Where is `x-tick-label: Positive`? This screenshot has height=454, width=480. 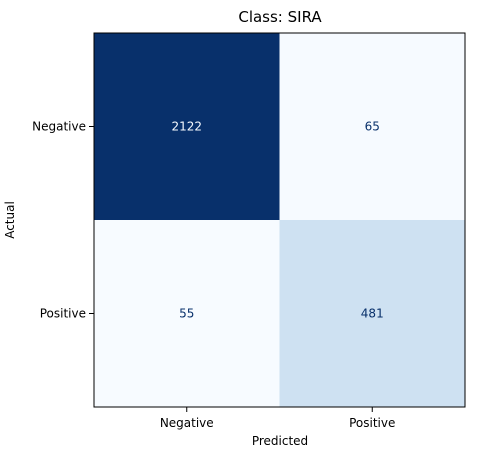
x-tick-label: Positive is located at coordinates (372, 423).